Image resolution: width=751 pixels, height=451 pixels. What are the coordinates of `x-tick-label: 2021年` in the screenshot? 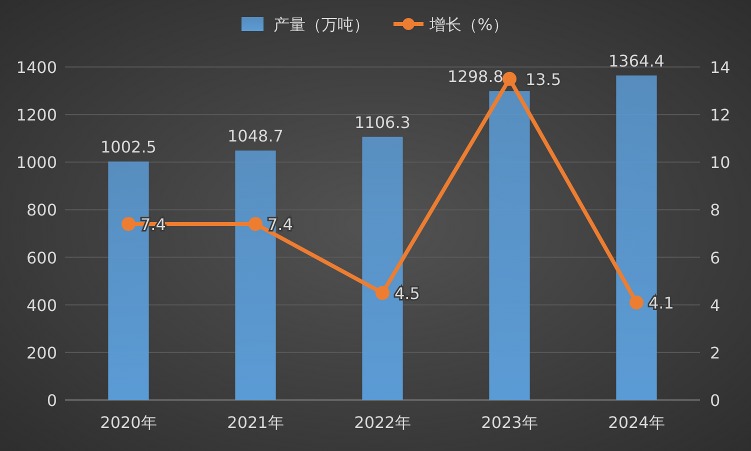 It's located at (255, 422).